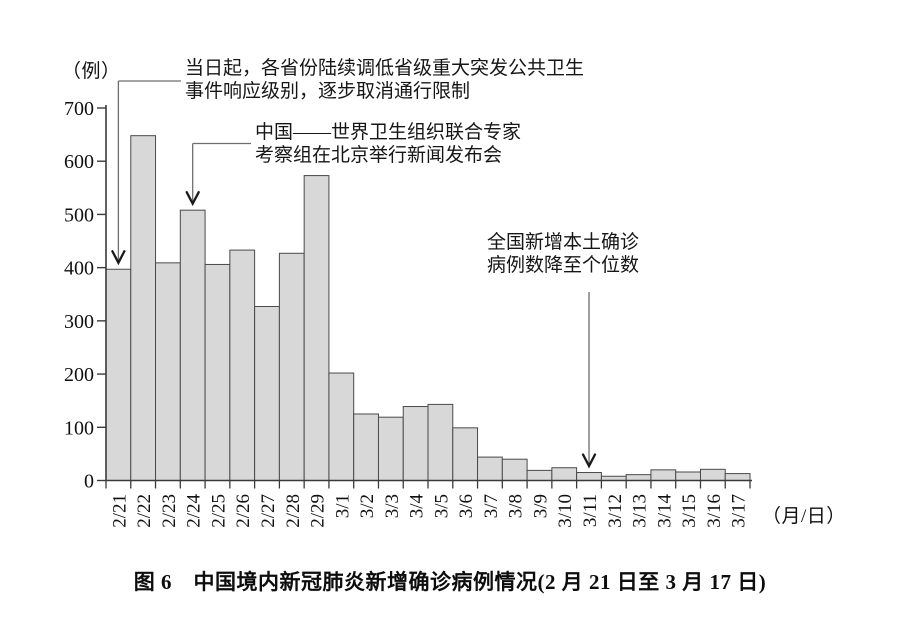 This screenshot has width=900, height=631. I want to click on bar-3/2, so click(366, 447).